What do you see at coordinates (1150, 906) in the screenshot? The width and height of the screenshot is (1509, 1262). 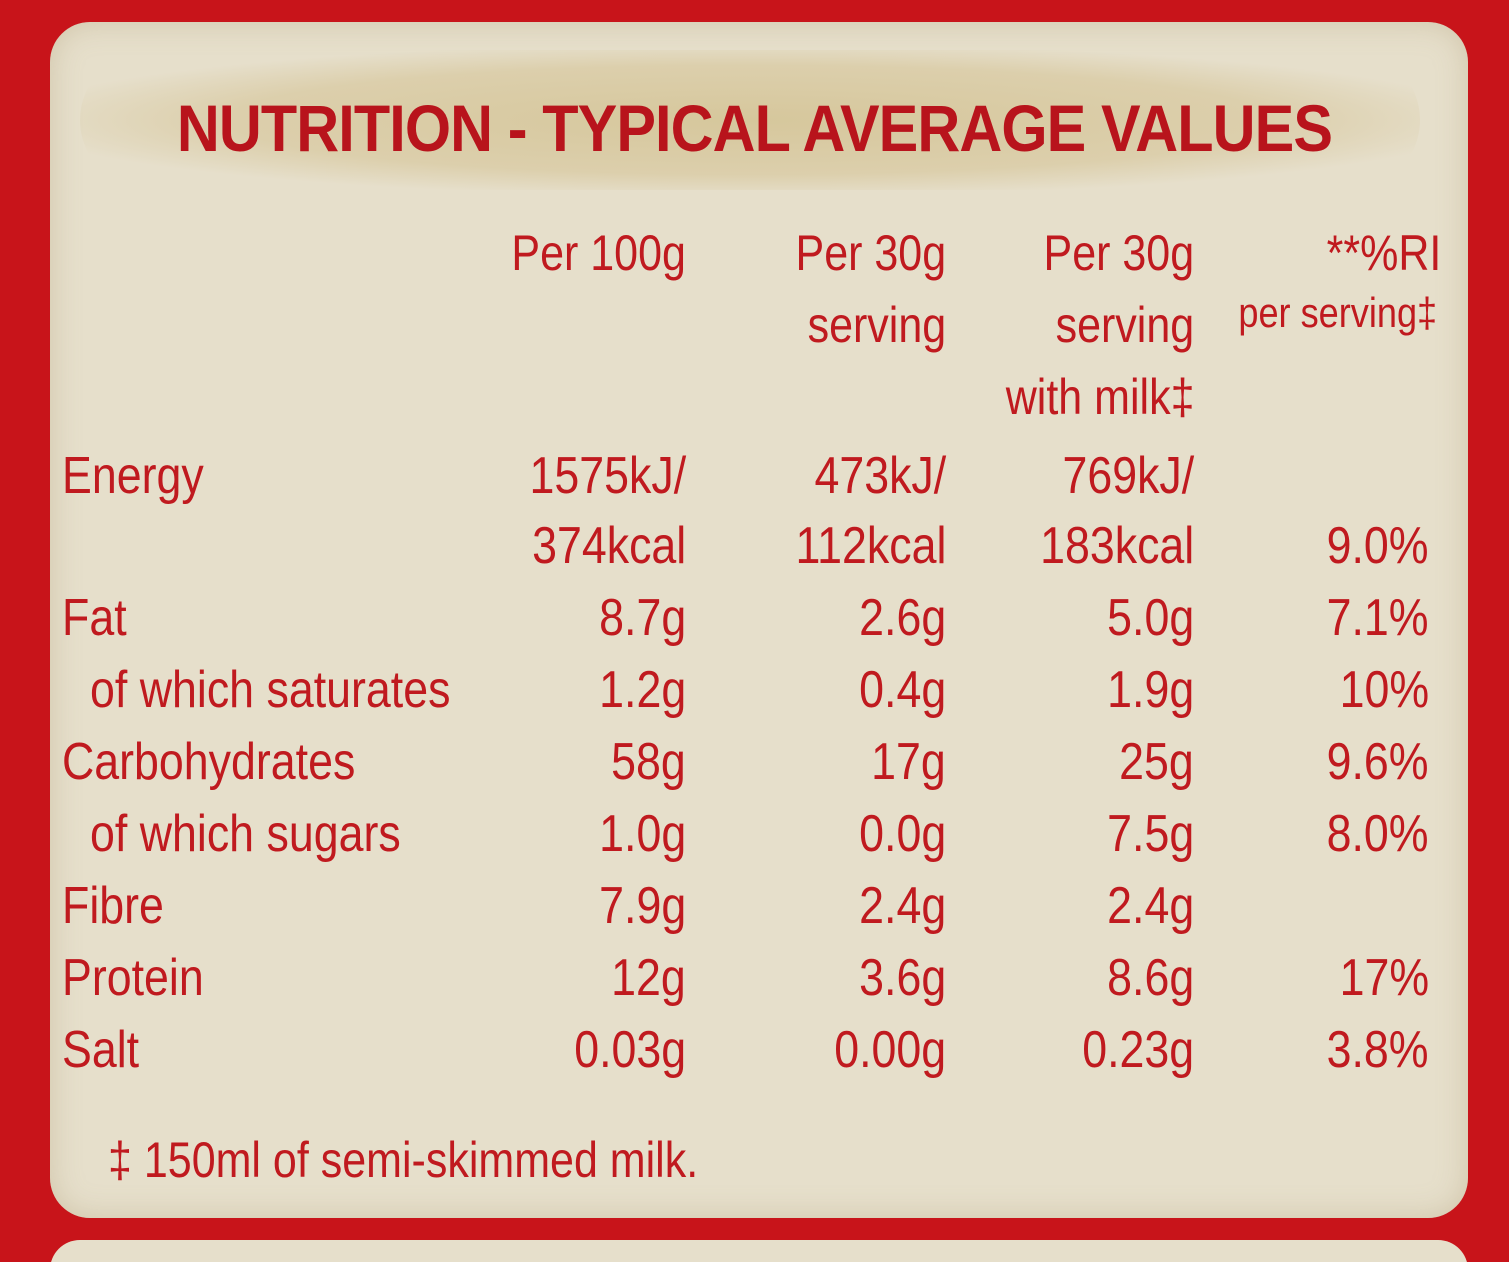 I see `fibre-with-milk: 2.4g` at bounding box center [1150, 906].